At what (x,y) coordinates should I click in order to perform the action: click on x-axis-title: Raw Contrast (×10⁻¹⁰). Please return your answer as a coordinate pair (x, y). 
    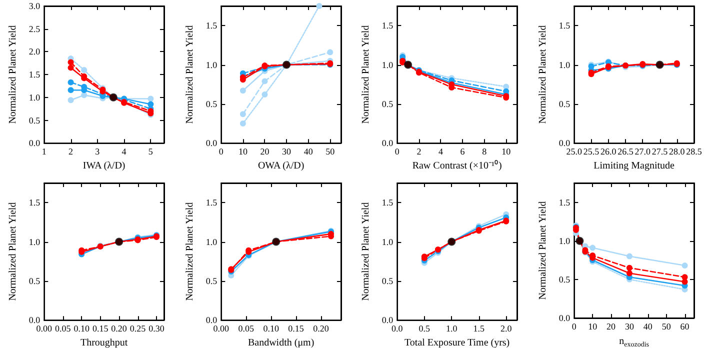
    Looking at the image, I should click on (457, 166).